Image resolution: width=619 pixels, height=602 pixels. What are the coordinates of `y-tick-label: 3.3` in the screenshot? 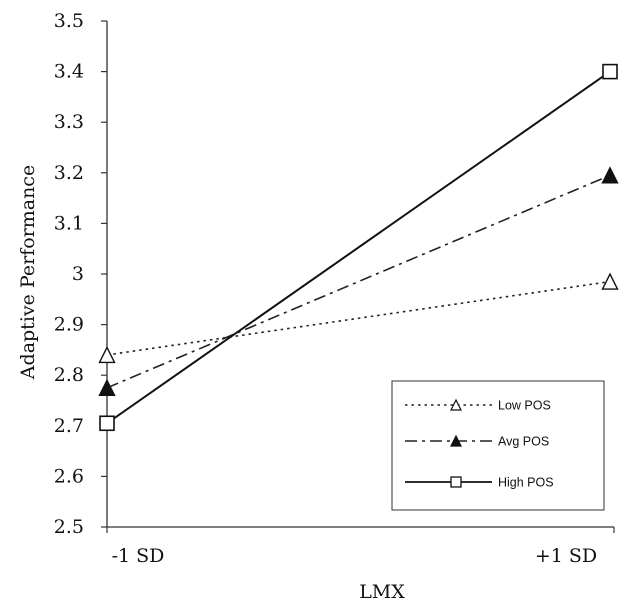 It's located at (69, 122).